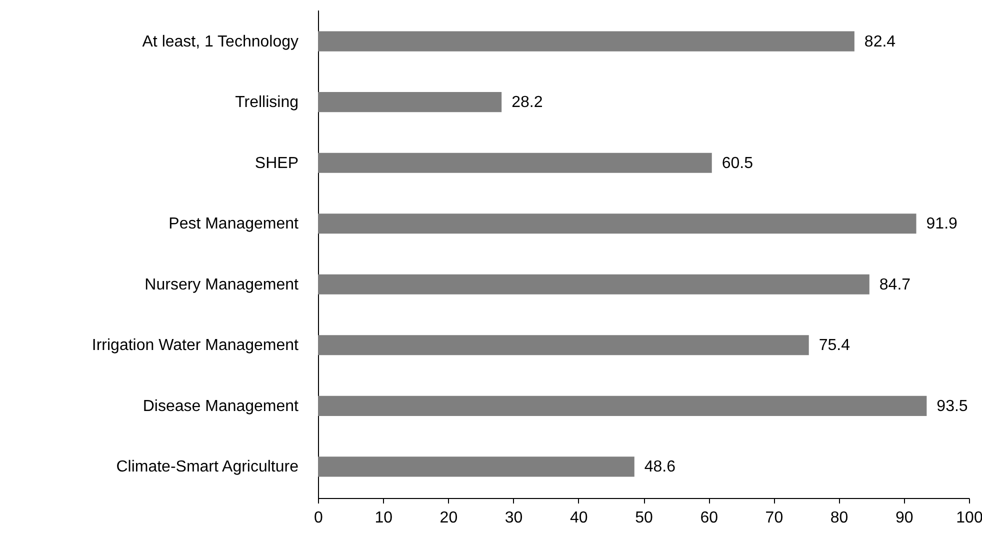  What do you see at coordinates (969, 518) in the screenshot?
I see `x-tick-label: 100` at bounding box center [969, 518].